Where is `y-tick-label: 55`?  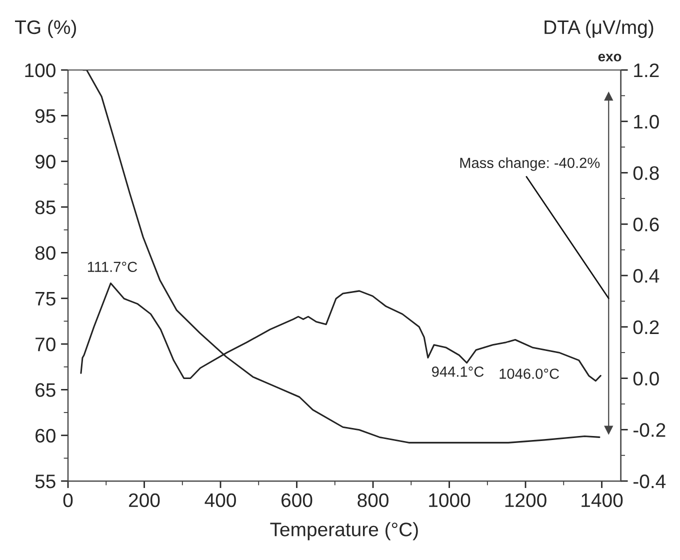
y-tick-label: 55 is located at coordinates (45, 481).